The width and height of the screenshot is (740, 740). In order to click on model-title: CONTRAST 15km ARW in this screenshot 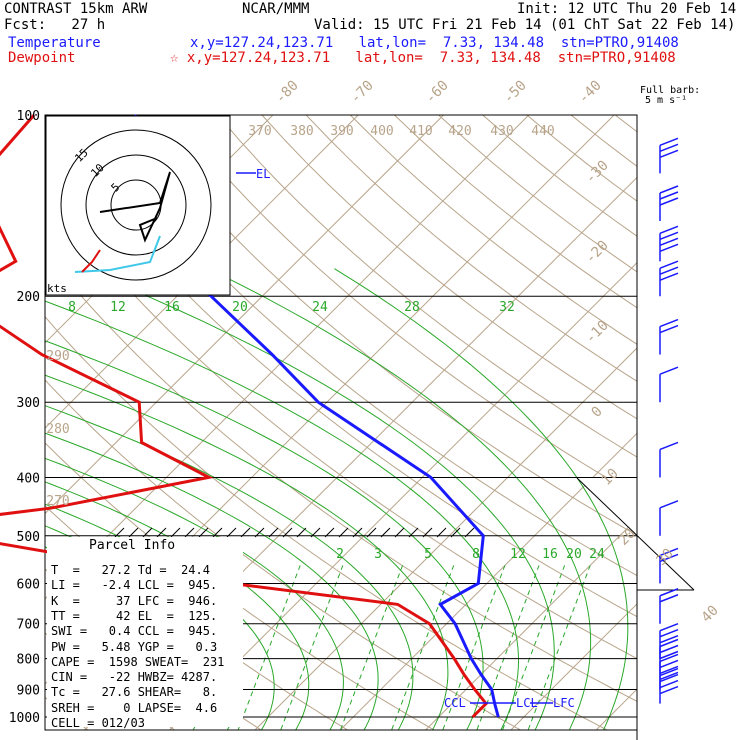, I will do `click(76, 9)`.